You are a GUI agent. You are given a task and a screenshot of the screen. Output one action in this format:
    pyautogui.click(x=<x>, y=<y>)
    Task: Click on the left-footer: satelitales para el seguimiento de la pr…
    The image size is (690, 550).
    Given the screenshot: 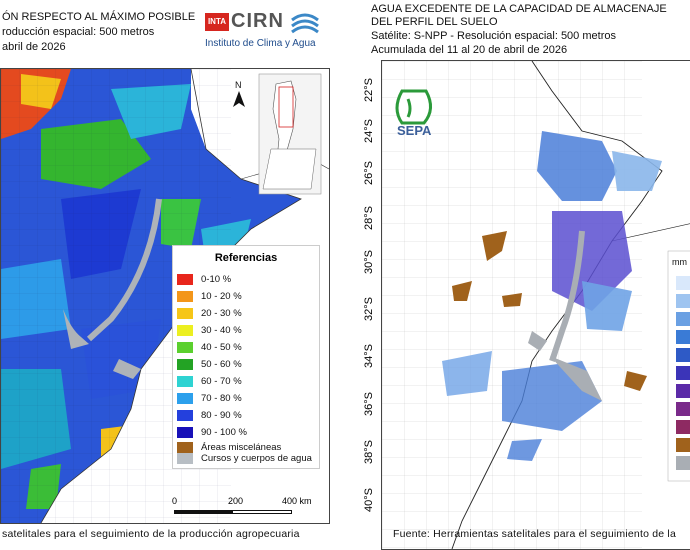 What is the action you would take?
    pyautogui.click(x=151, y=534)
    